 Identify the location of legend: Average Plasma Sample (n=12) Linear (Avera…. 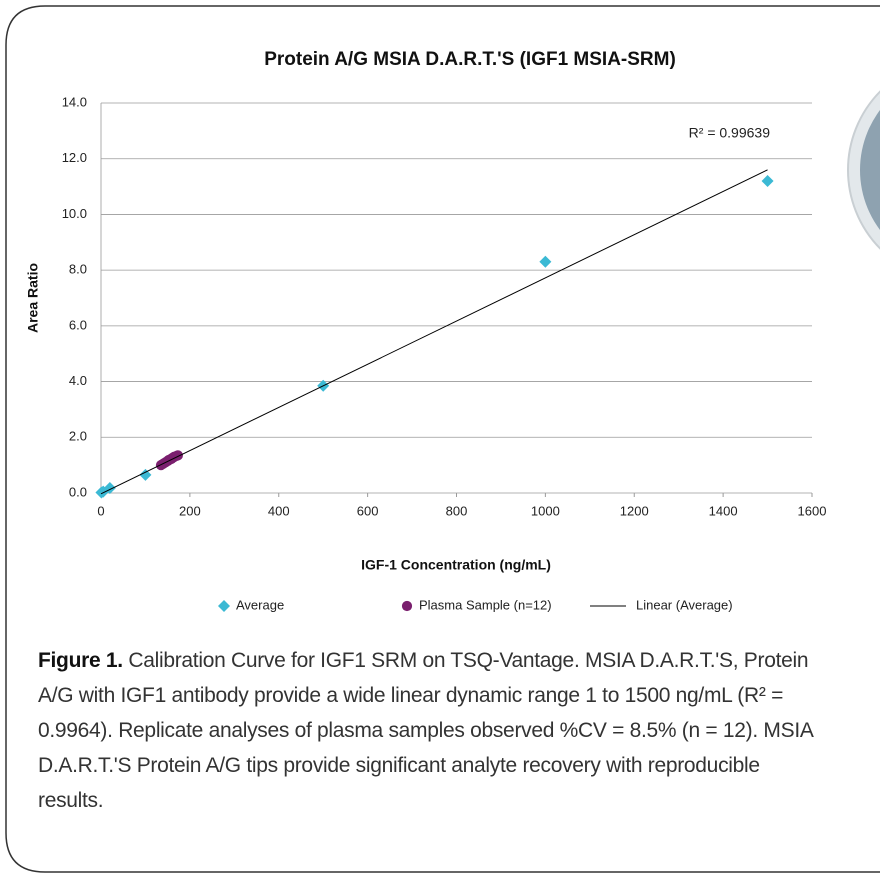
(475, 604).